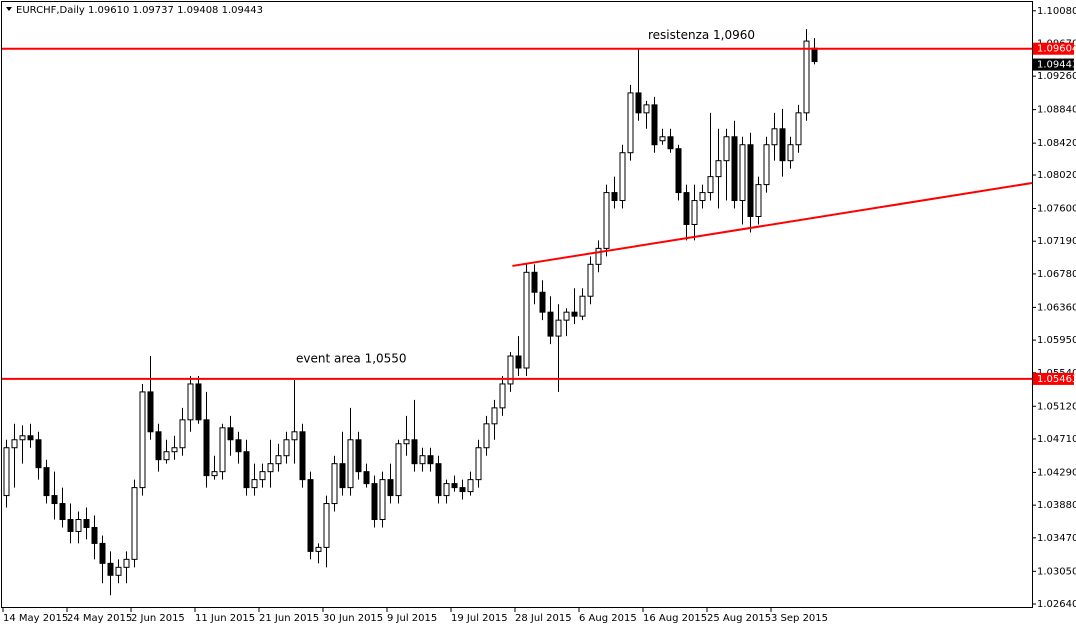  What do you see at coordinates (772, 224) in the screenshot?
I see `trend-line` at bounding box center [772, 224].